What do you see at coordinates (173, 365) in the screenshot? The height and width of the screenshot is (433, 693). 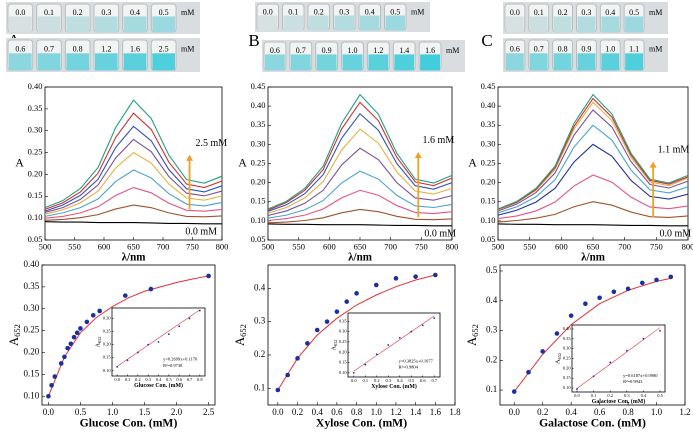 I see `r-squared: R²=0.9738` at bounding box center [173, 365].